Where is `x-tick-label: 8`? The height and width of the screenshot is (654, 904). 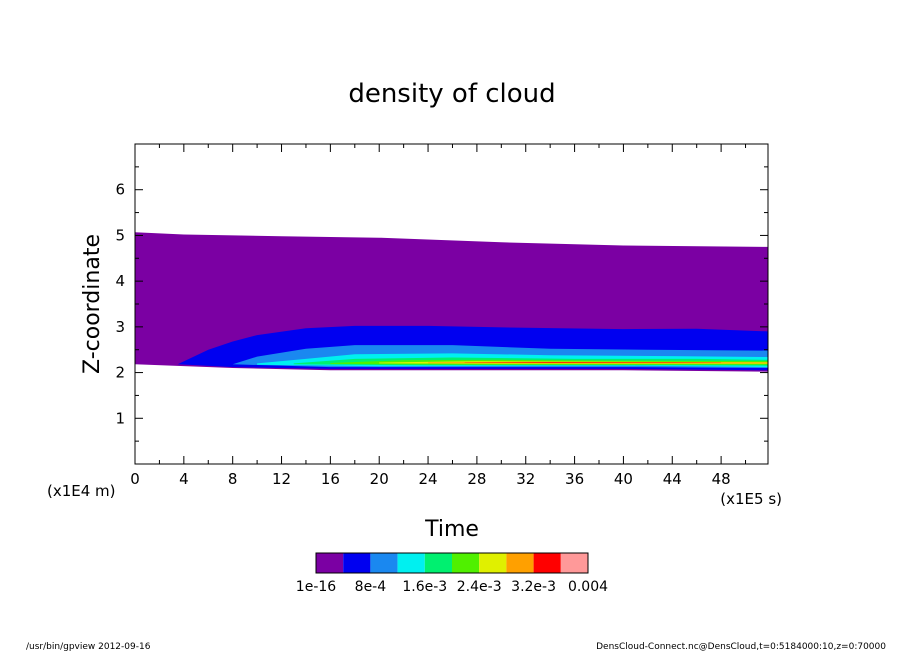 x-tick-label: 8 is located at coordinates (233, 479).